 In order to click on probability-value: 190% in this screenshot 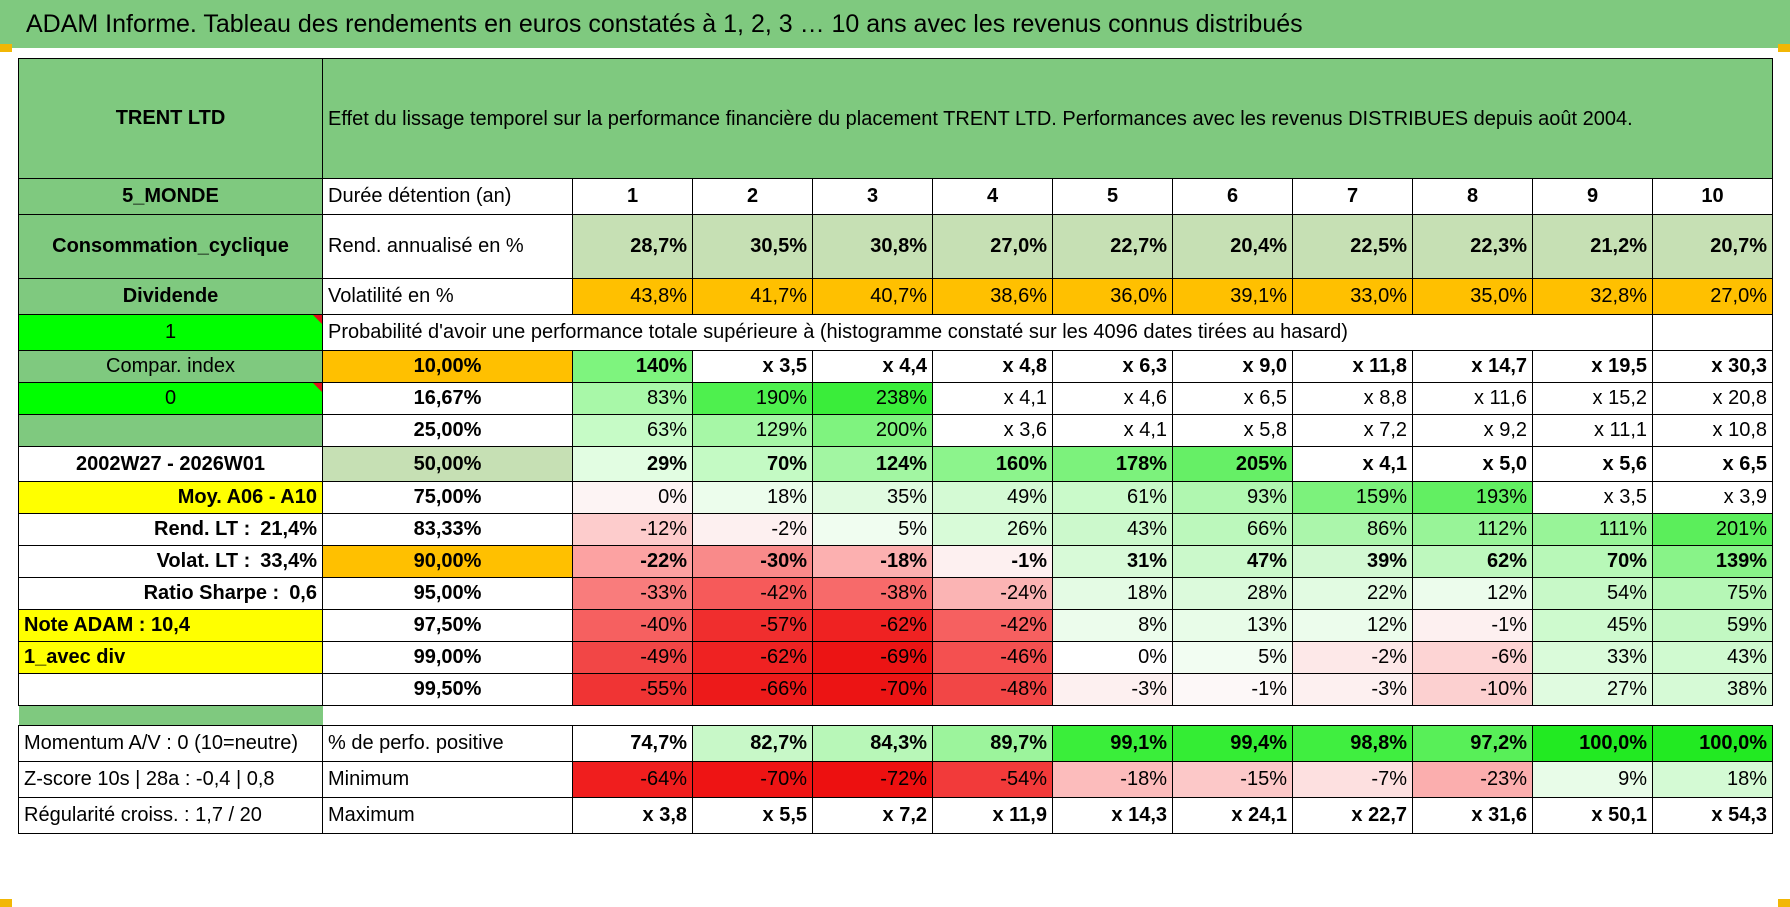, I will do `click(752, 398)`.